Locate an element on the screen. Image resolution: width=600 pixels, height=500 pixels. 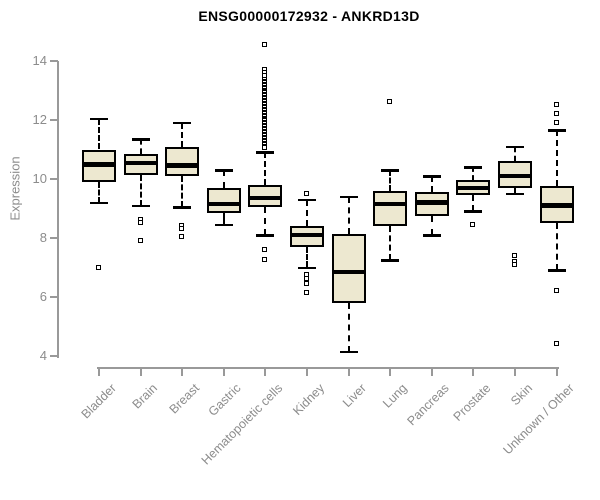
x-category-label: Kidney is located at coordinates (308, 399).